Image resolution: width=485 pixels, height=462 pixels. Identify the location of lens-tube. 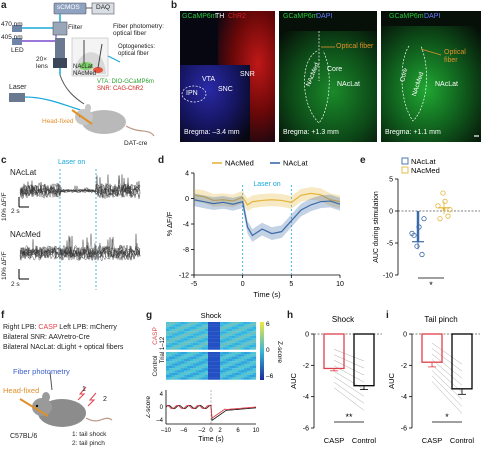
(60, 49).